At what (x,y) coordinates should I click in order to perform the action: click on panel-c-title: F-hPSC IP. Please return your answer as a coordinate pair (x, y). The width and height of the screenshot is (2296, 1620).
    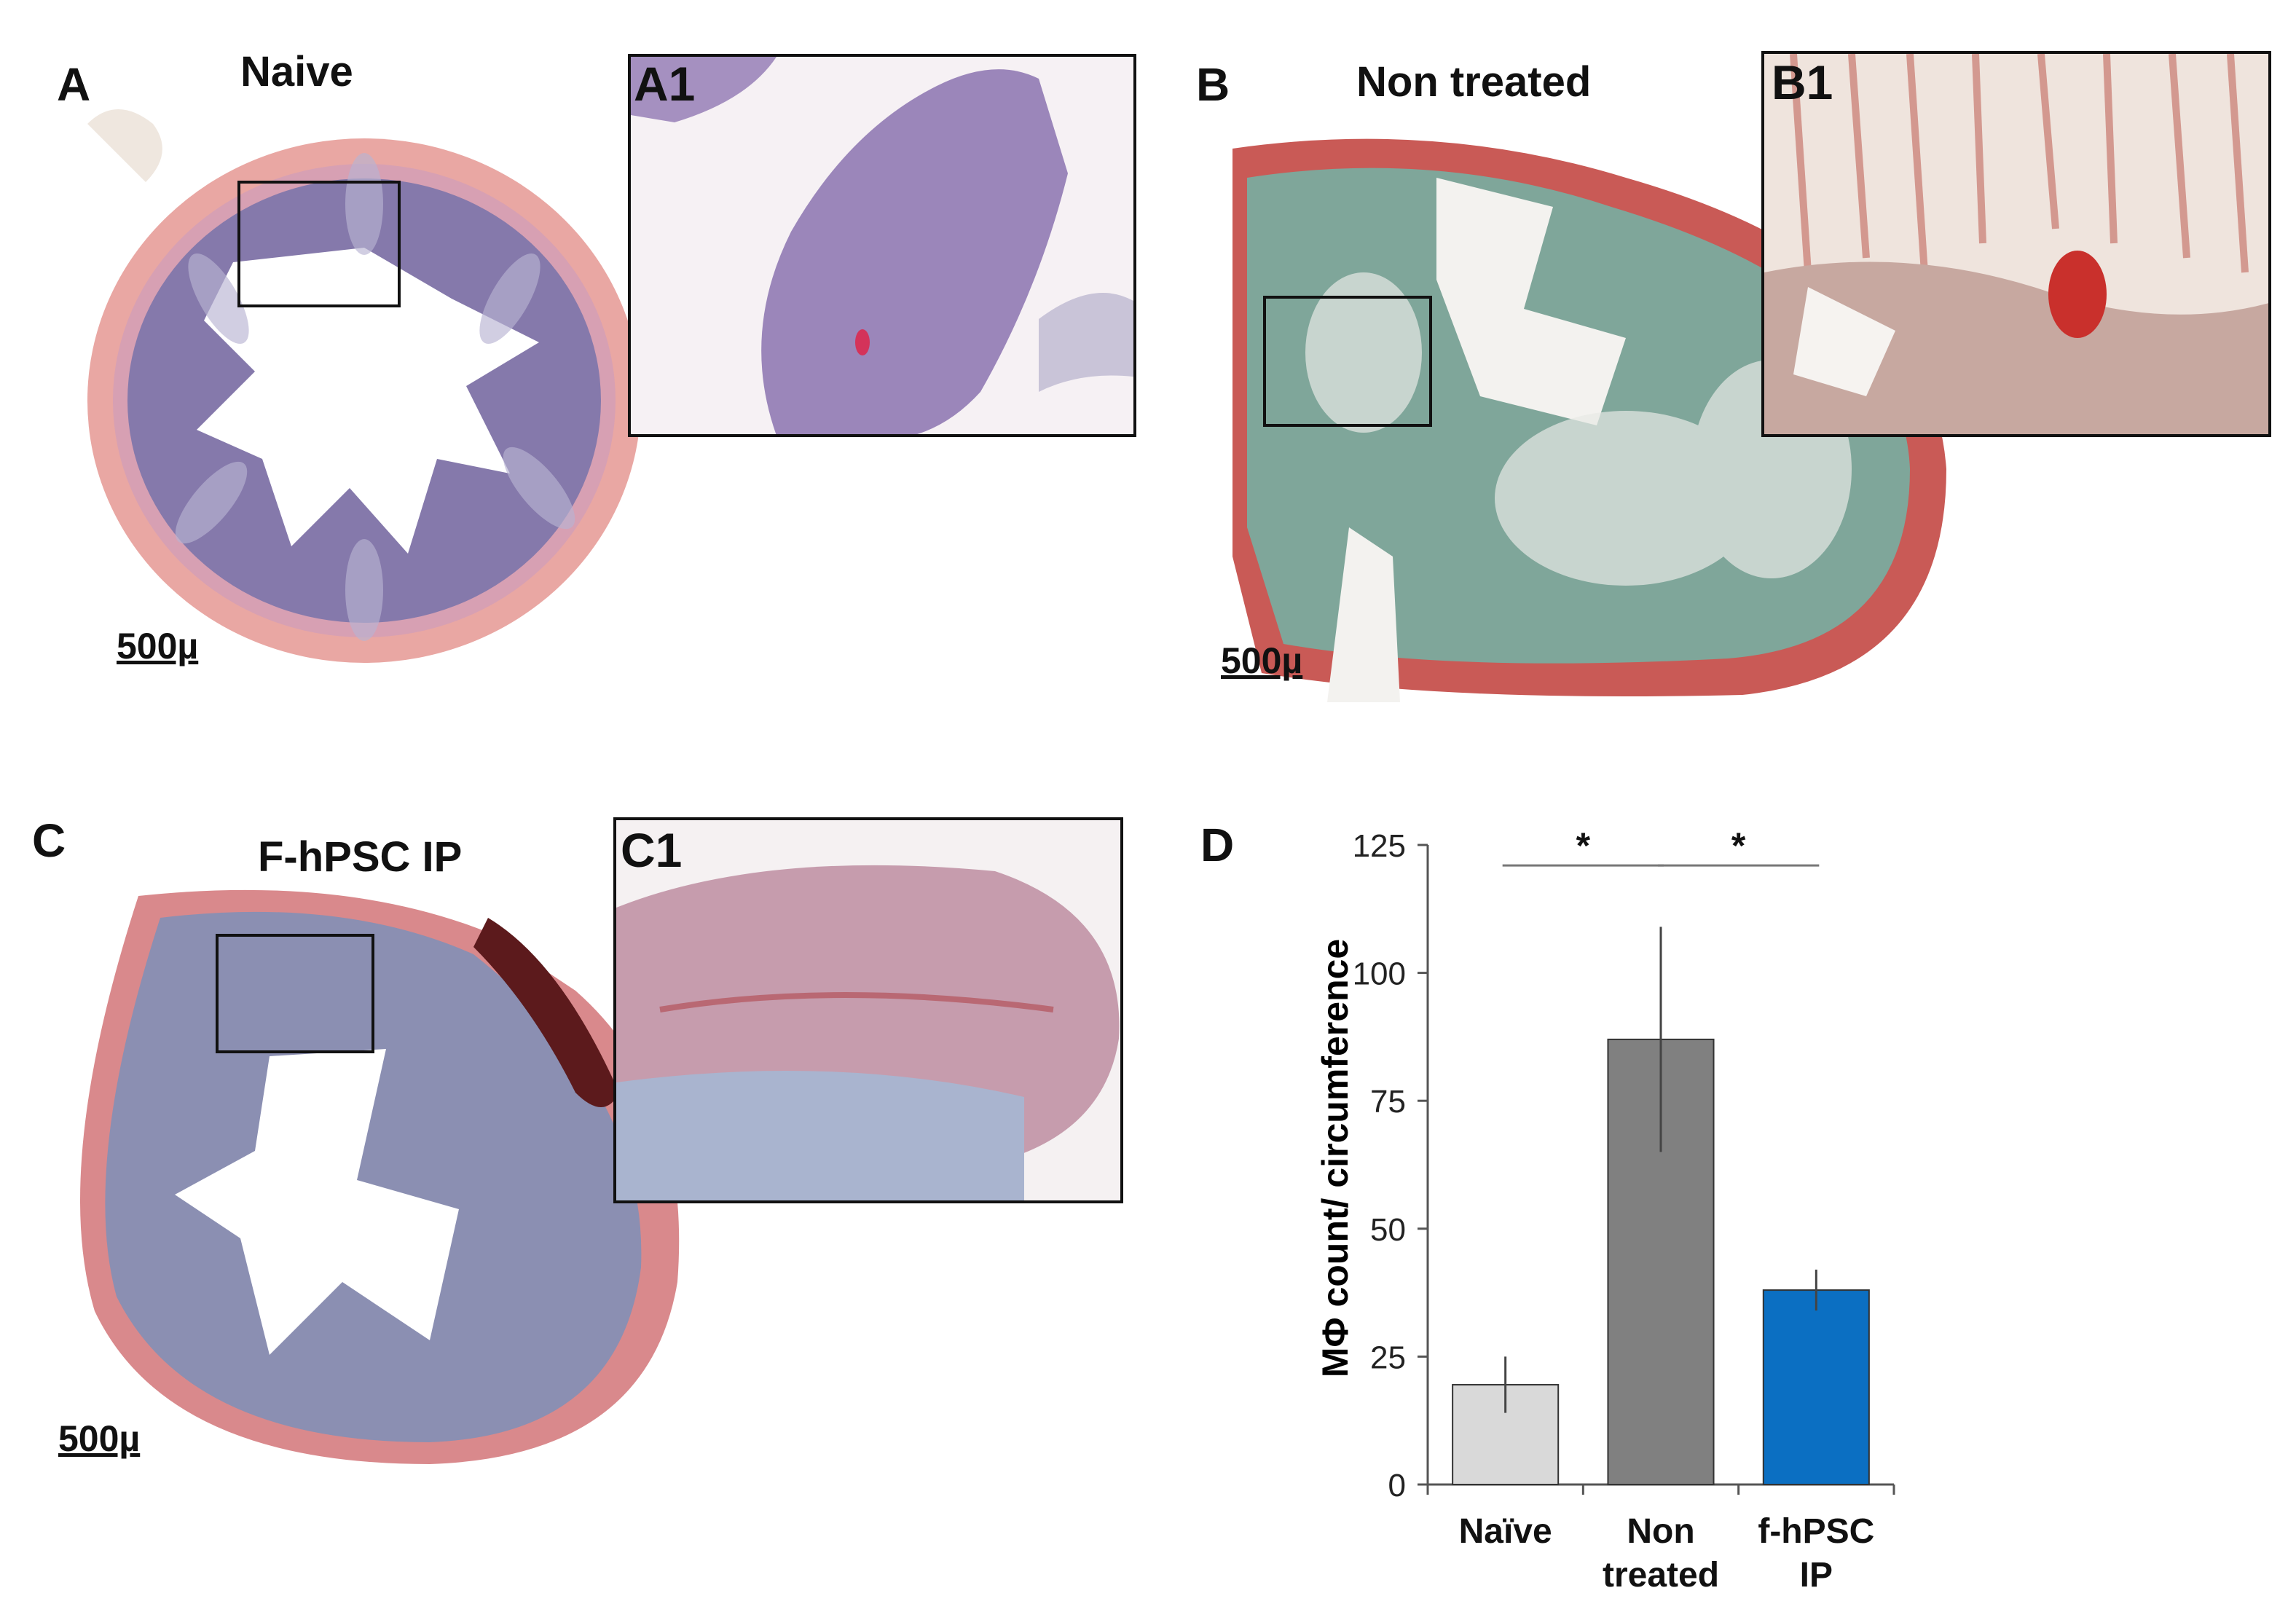
    Looking at the image, I should click on (361, 857).